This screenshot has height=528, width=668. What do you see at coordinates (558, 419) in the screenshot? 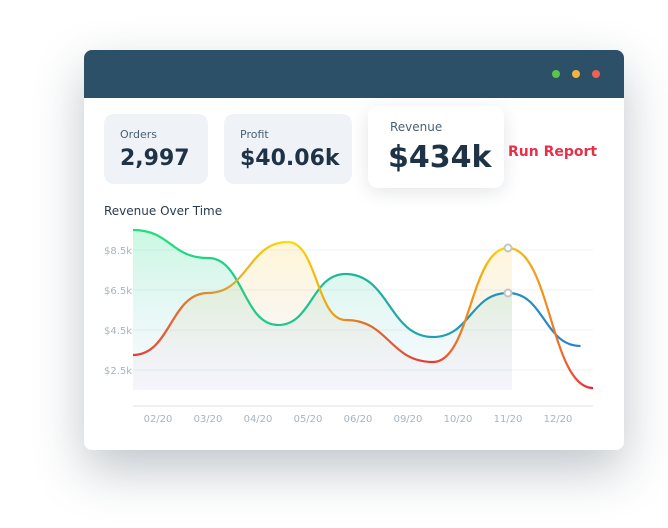
I see `x-tick-label: 12/20` at bounding box center [558, 419].